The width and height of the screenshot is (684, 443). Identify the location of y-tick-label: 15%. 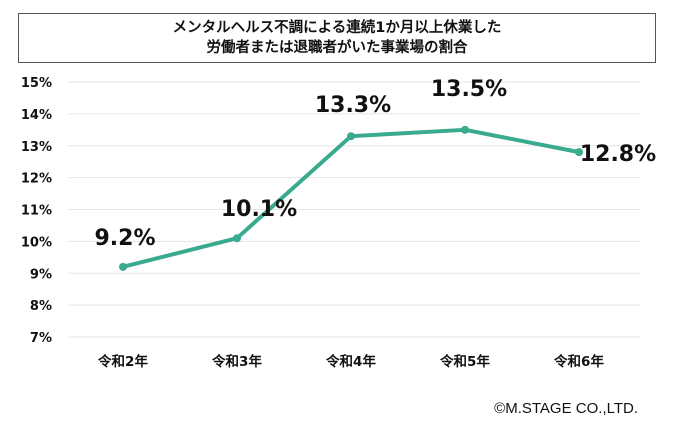
(36, 83).